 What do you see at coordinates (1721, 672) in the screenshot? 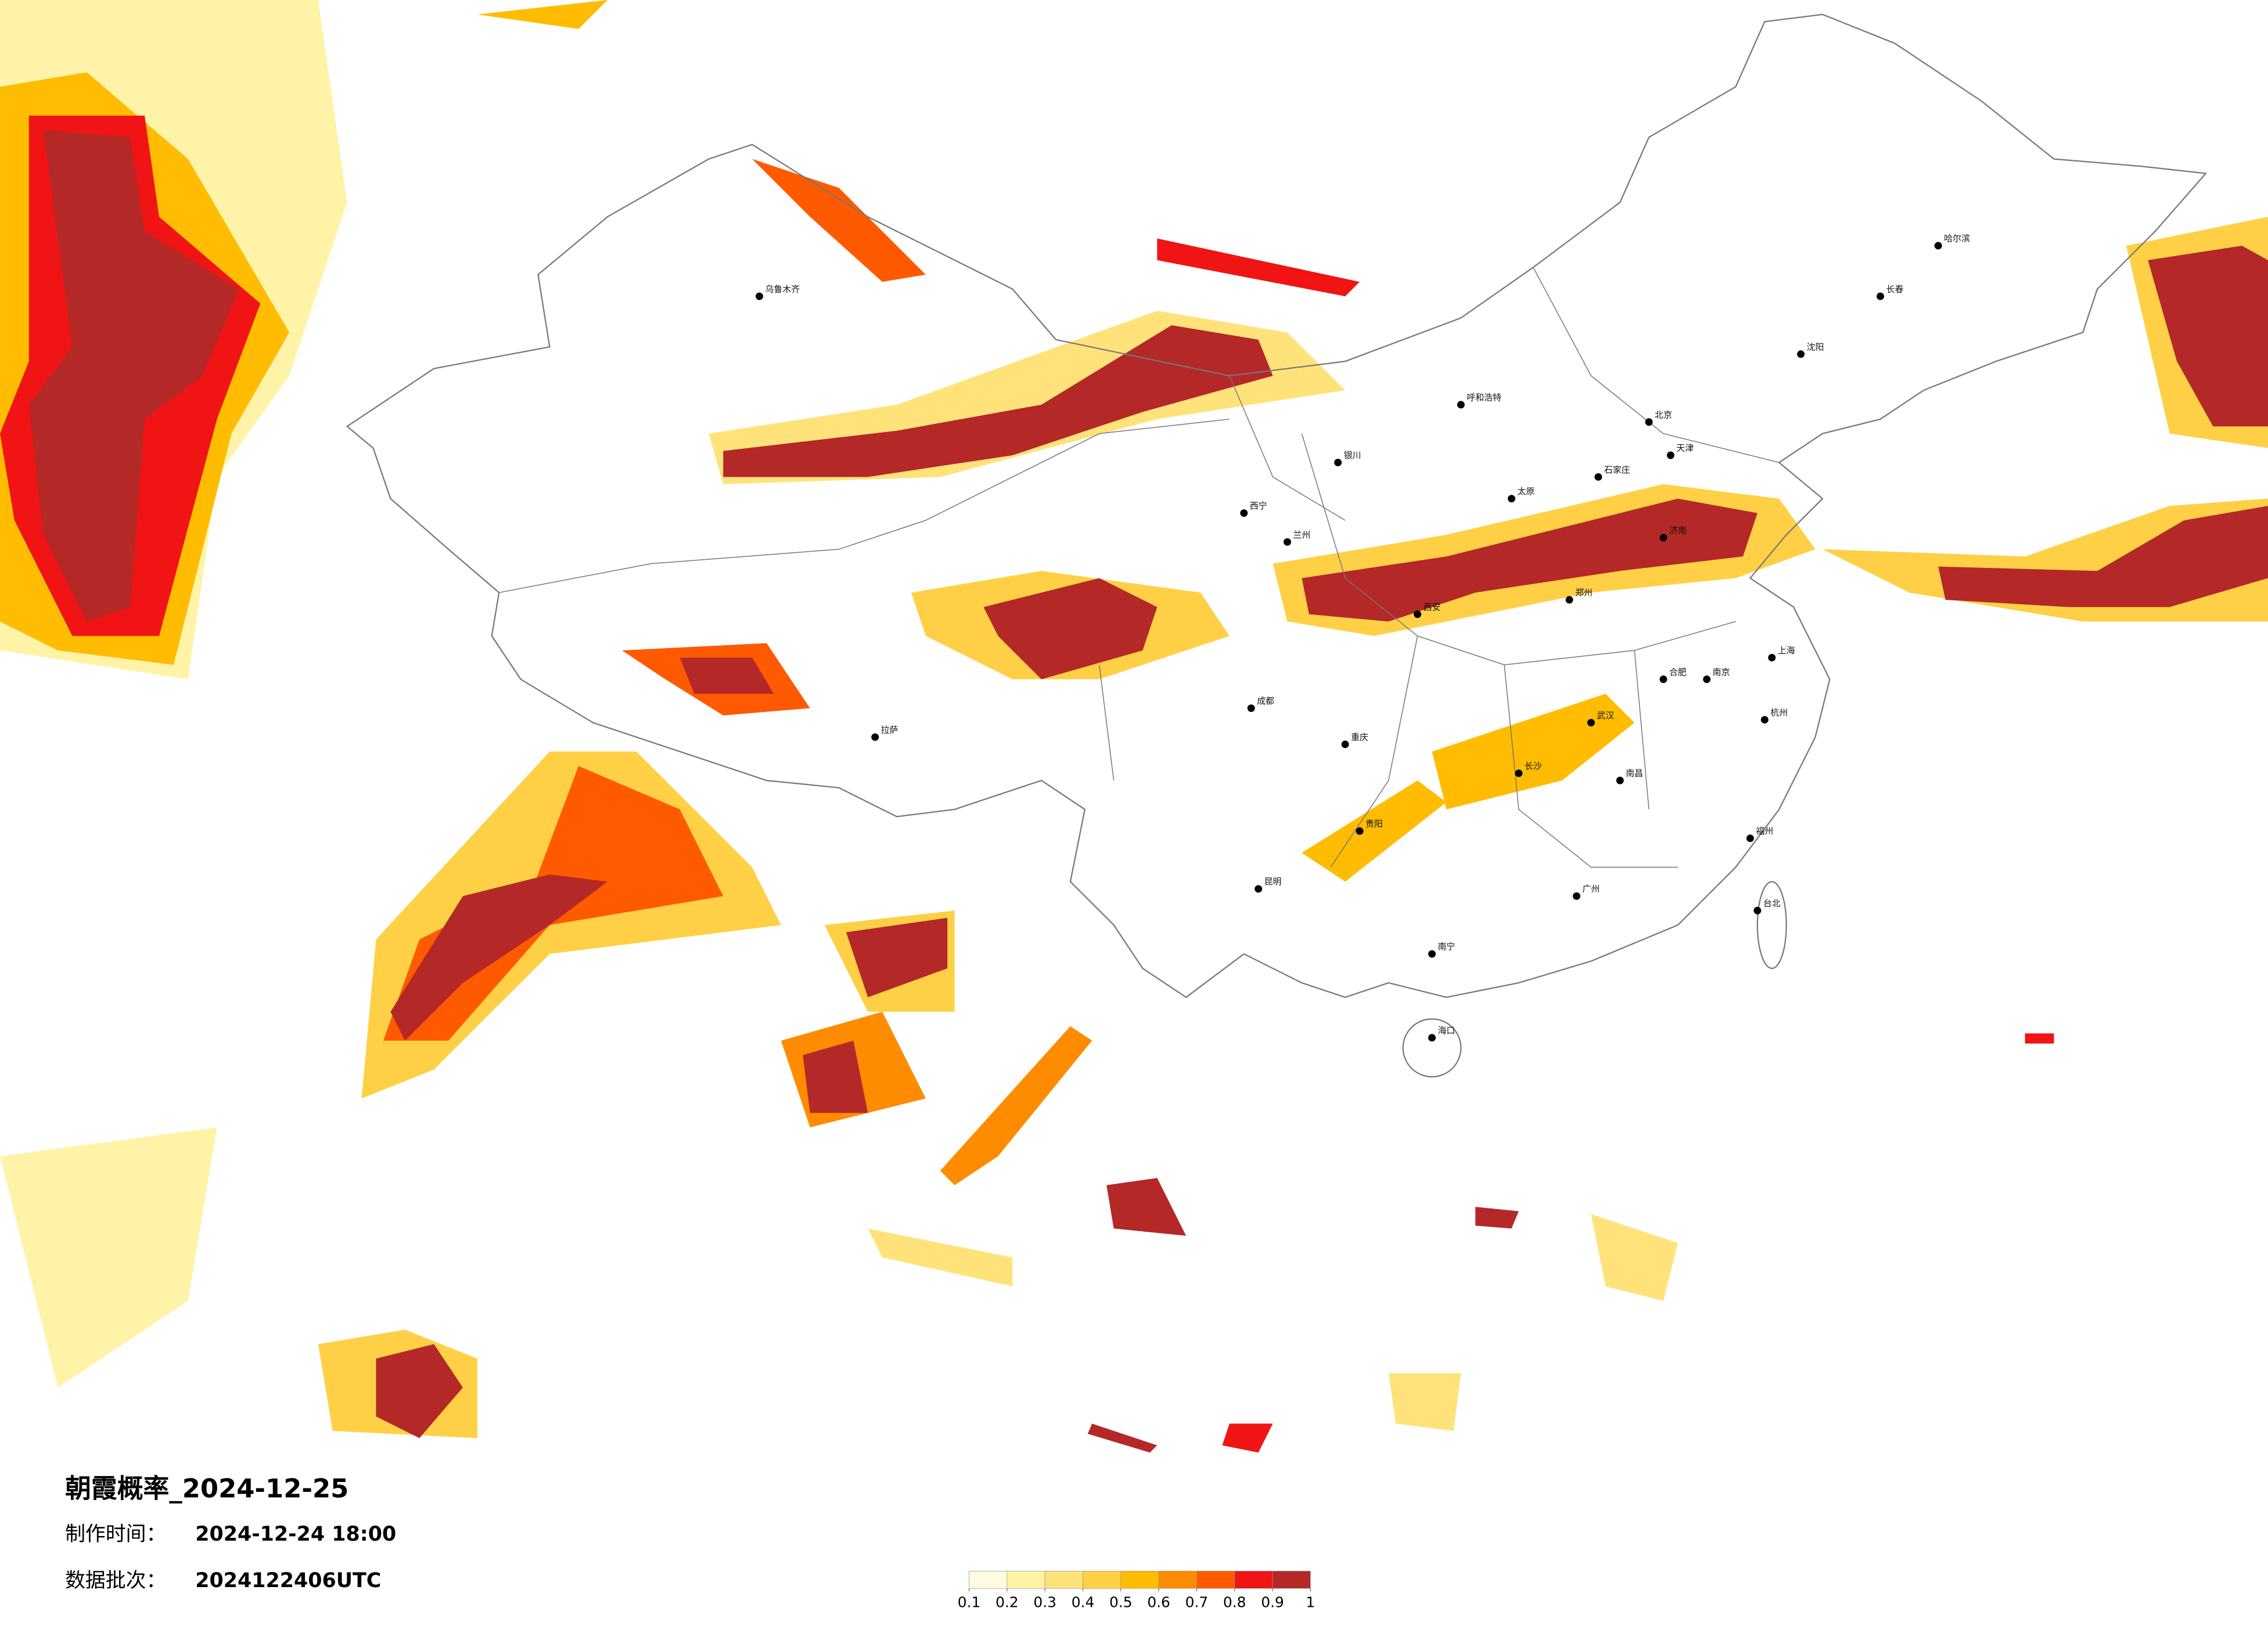
I see `city-label: 南京` at bounding box center [1721, 672].